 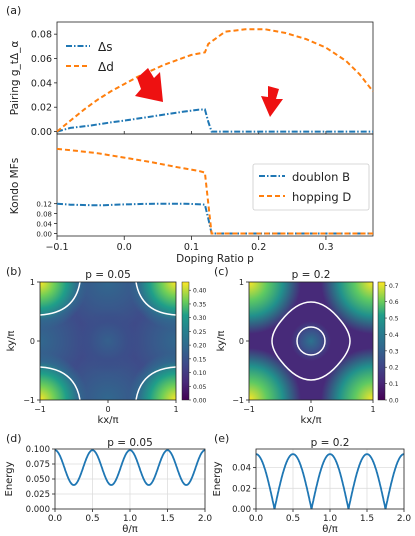 I want to click on y-tick-label: −1, so click(x=238, y=400).